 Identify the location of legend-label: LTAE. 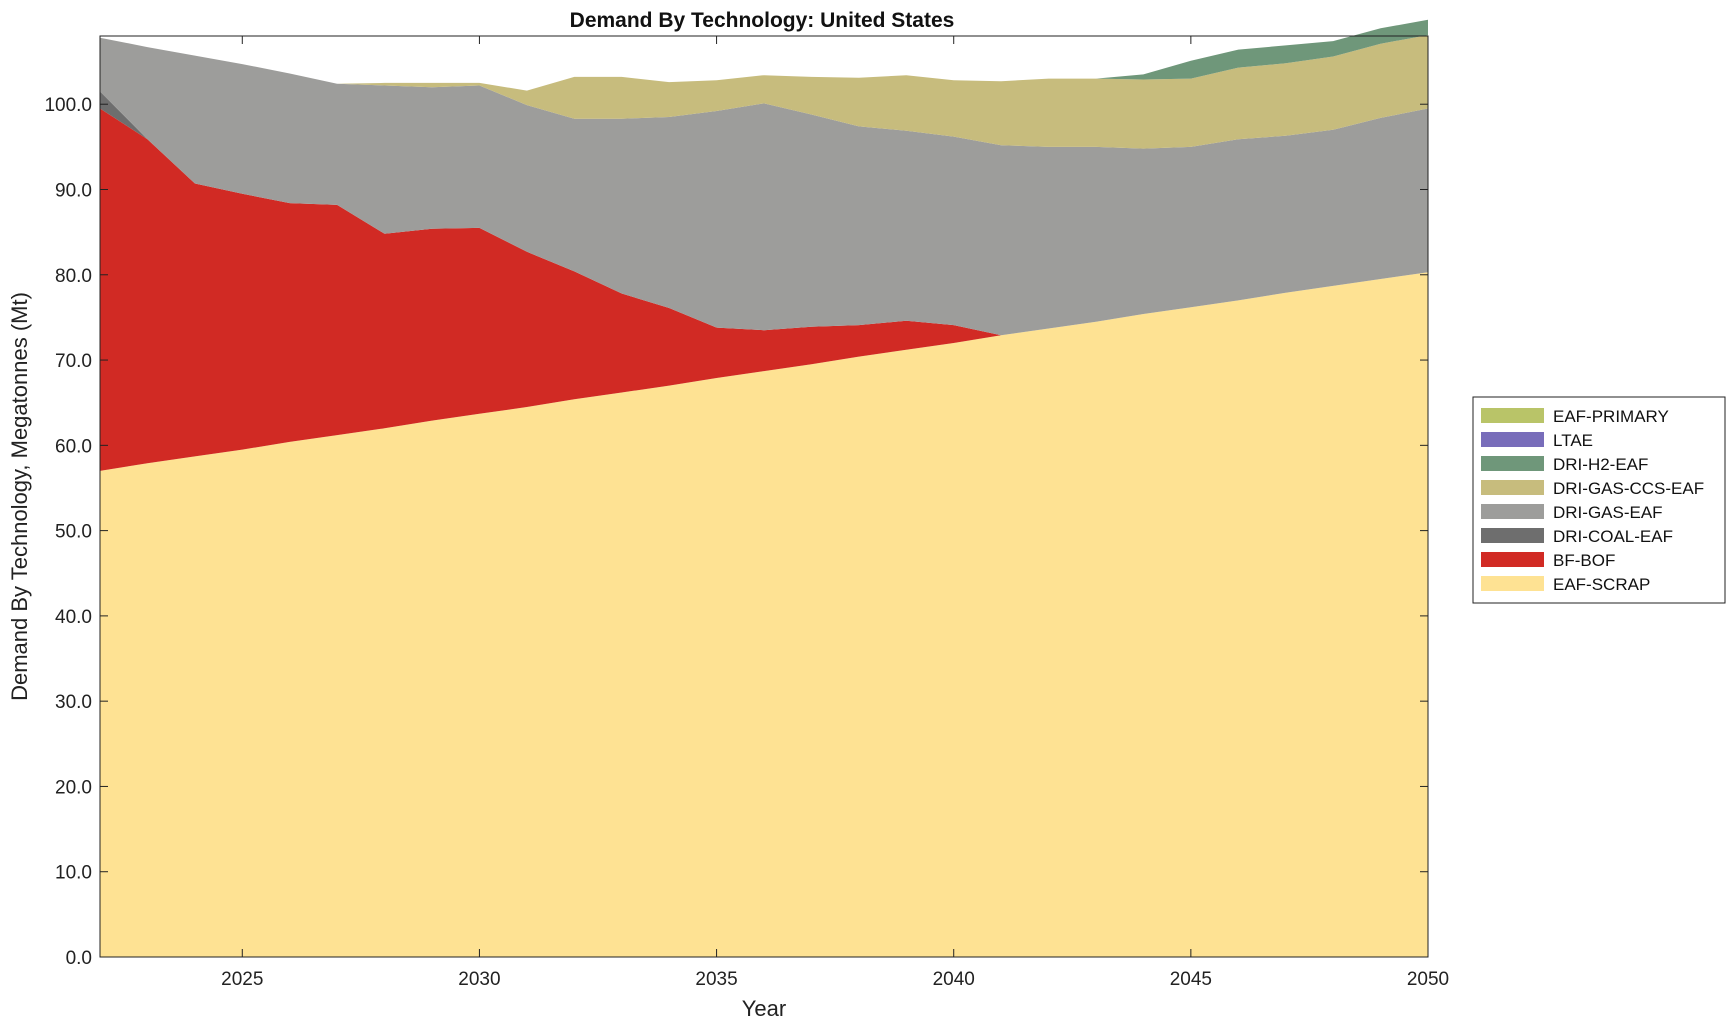
(1573, 440).